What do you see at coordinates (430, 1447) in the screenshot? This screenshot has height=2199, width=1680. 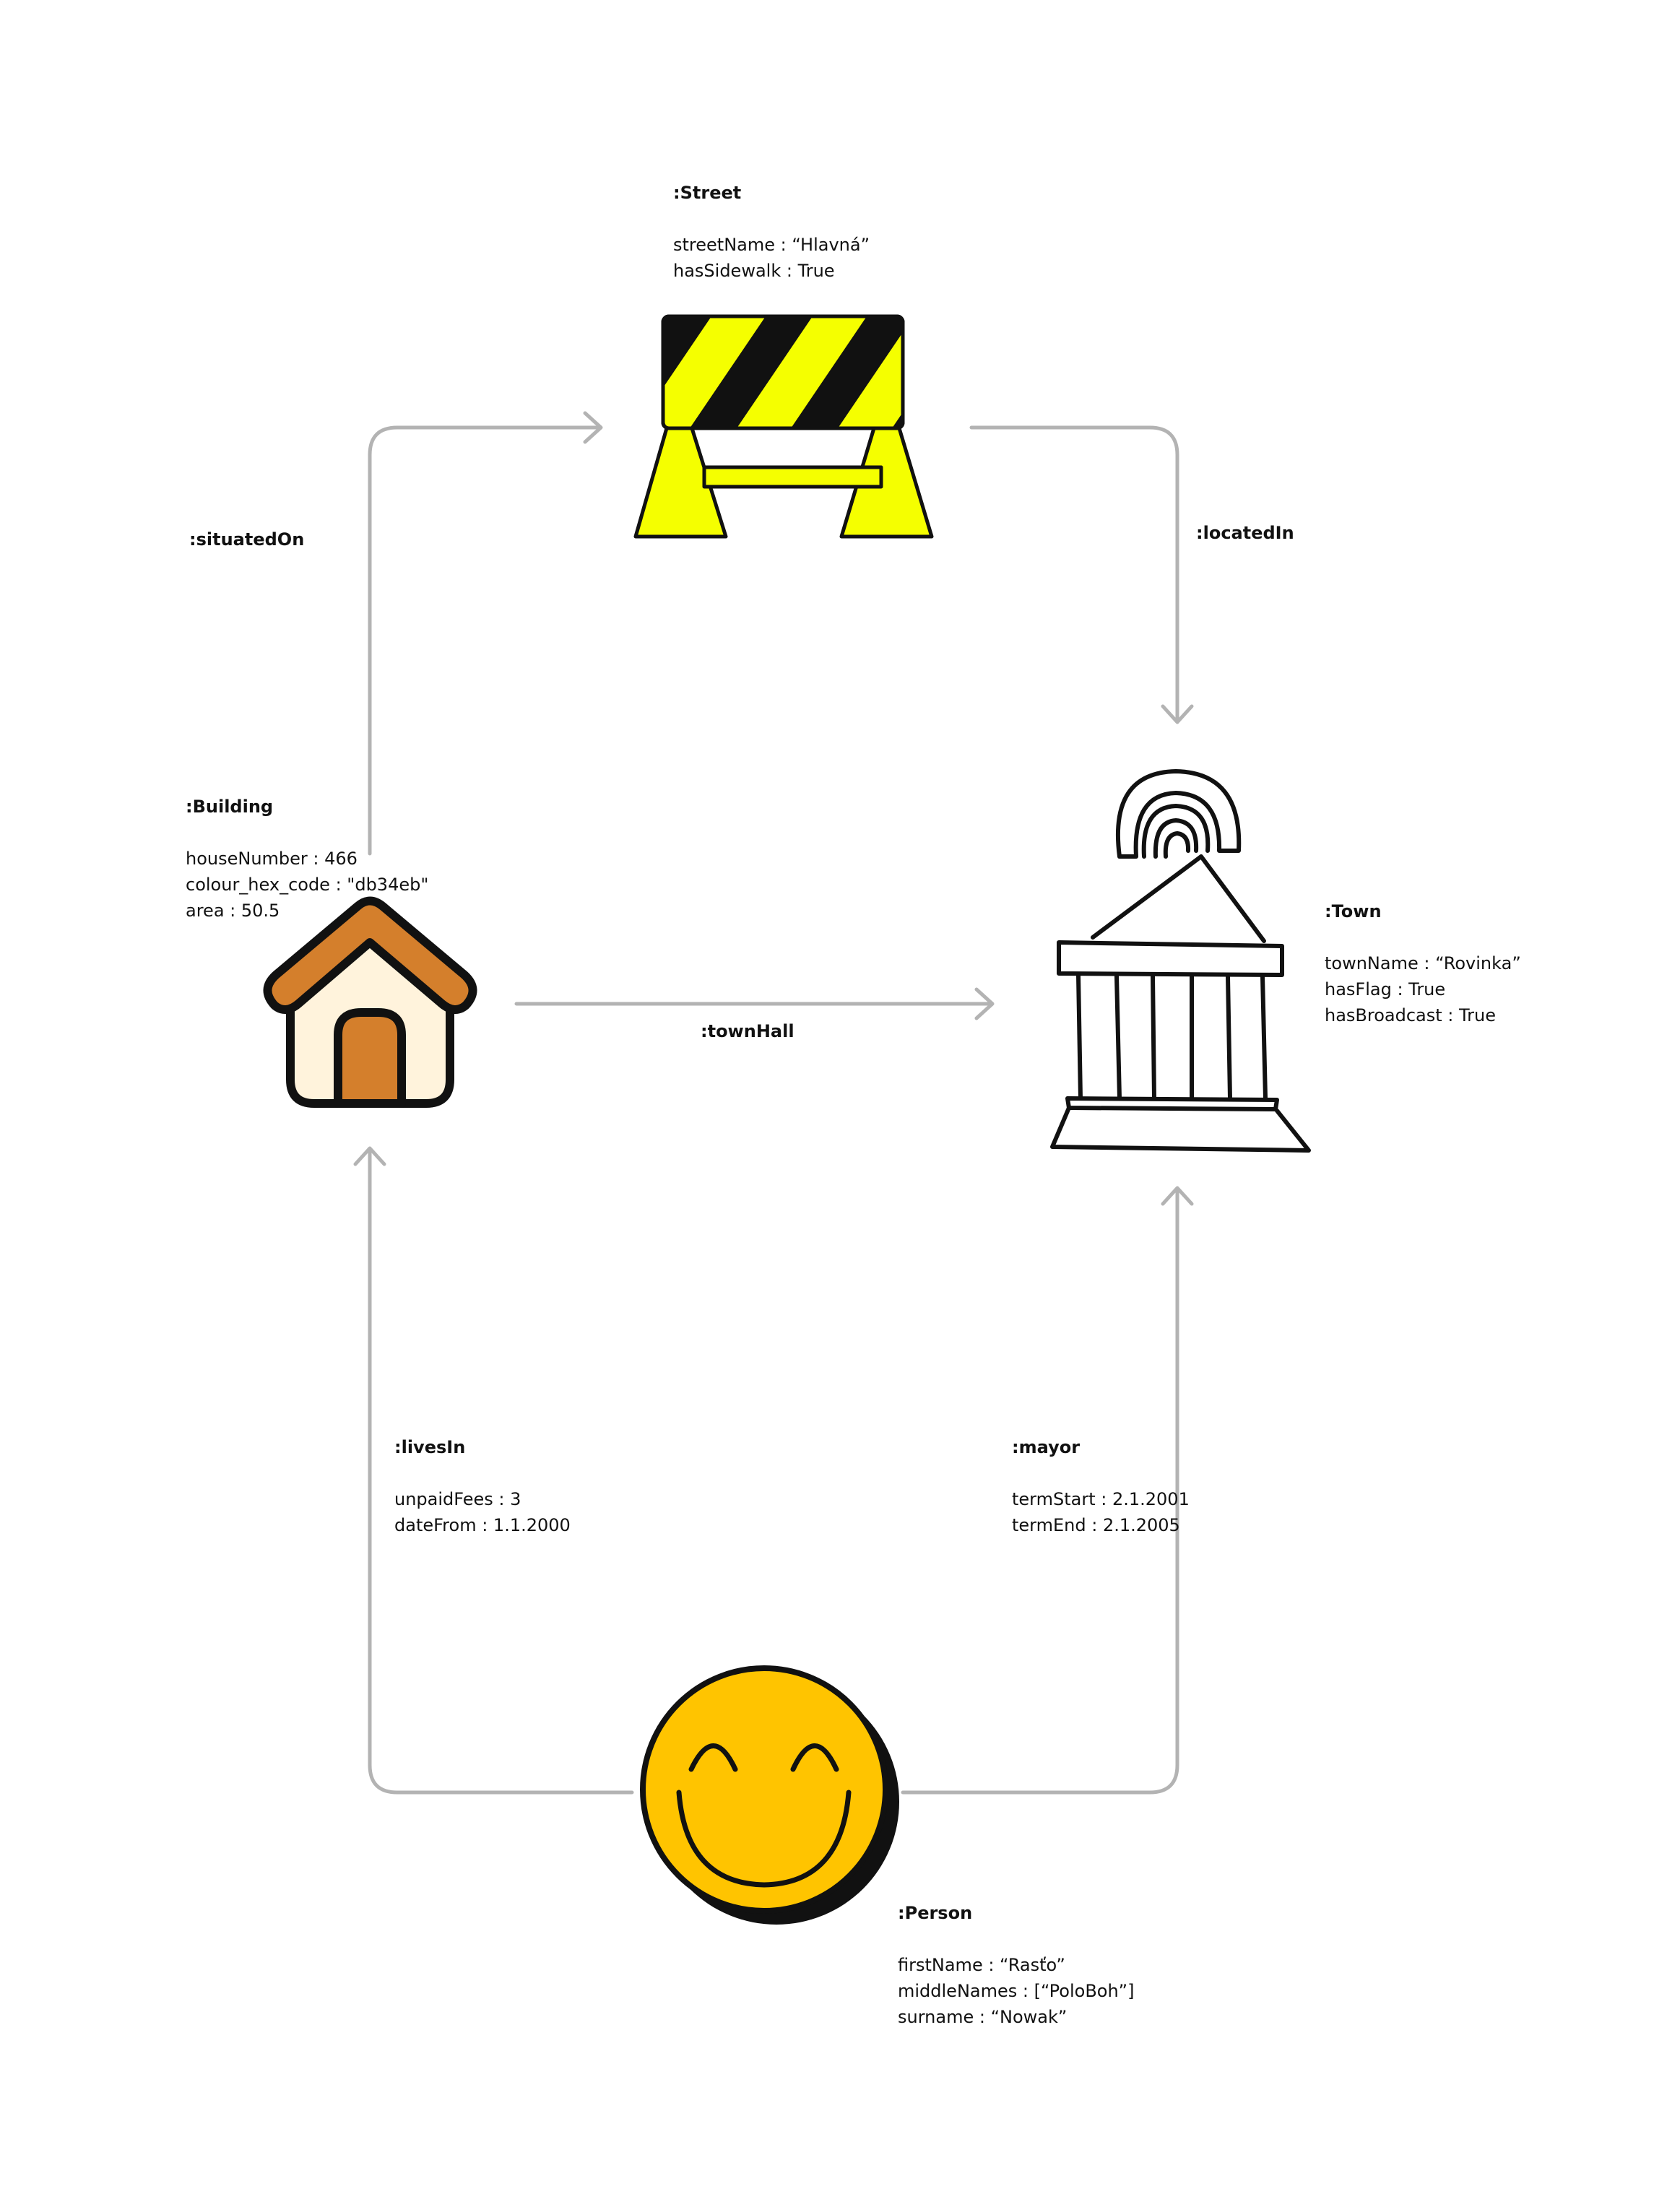 I see `lives-in-label: :livesIn` at bounding box center [430, 1447].